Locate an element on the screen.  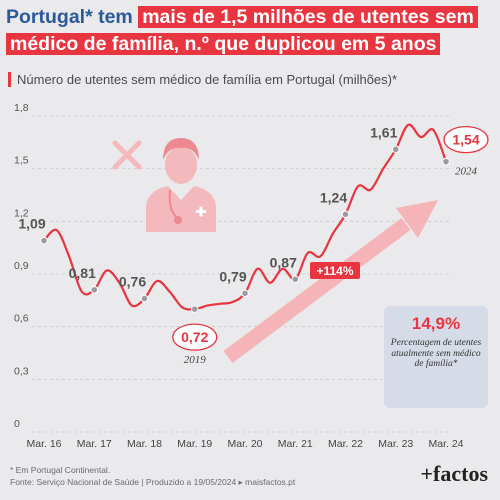
year-label: 2019 is located at coordinates (195, 360).